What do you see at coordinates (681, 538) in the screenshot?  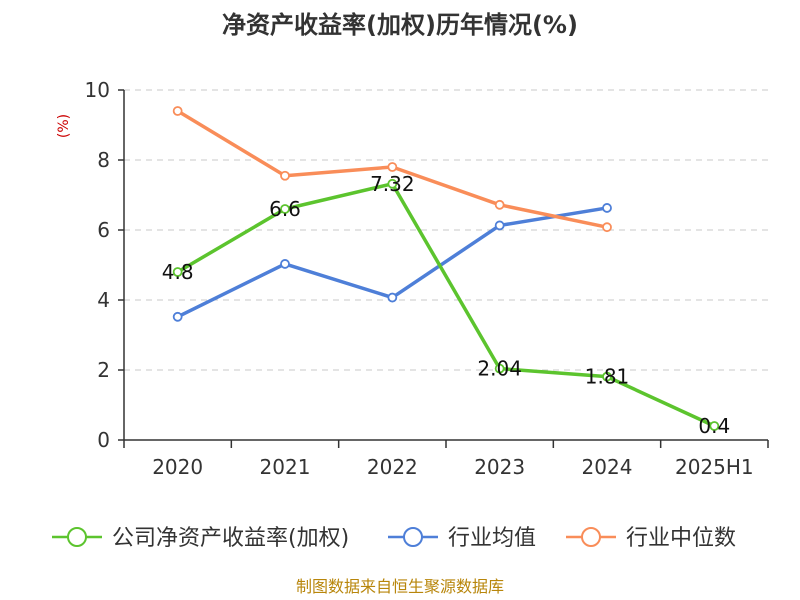 I see `legend-label: 行业中位数` at bounding box center [681, 538].